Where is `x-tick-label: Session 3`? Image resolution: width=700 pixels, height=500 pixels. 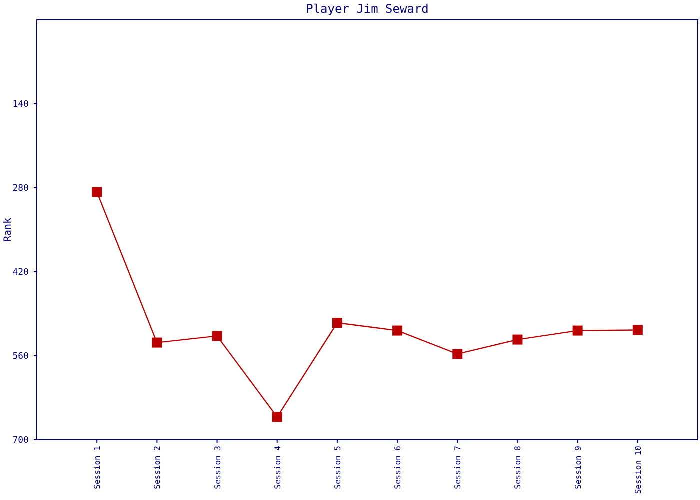 x-tick-label: Session 3 is located at coordinates (217, 468).